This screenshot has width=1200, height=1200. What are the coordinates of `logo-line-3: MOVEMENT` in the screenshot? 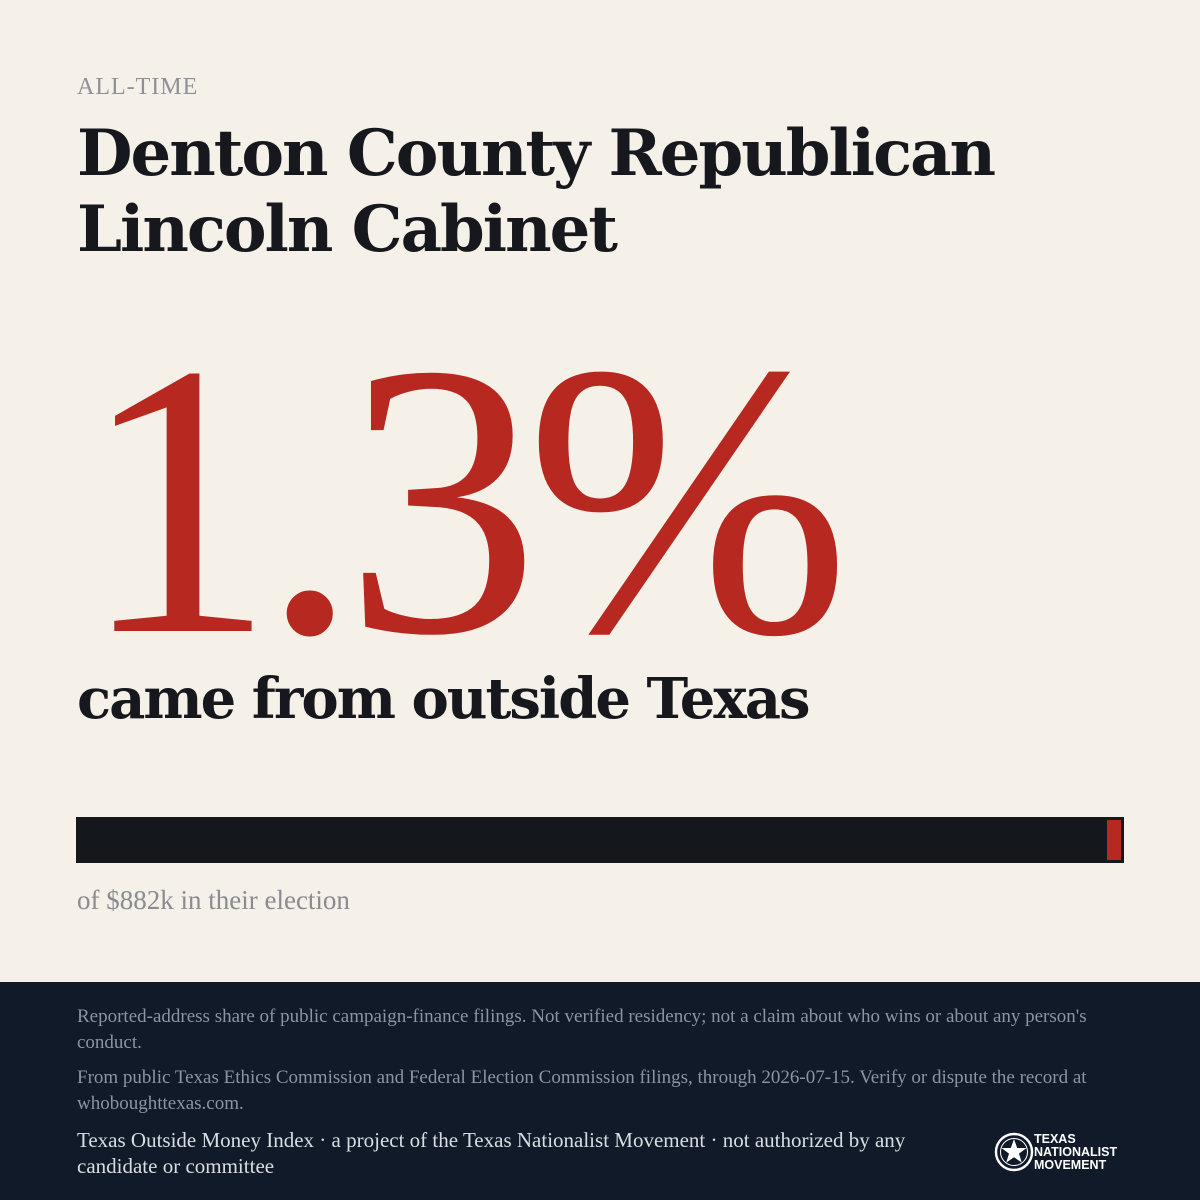 It's located at (1070, 1165).